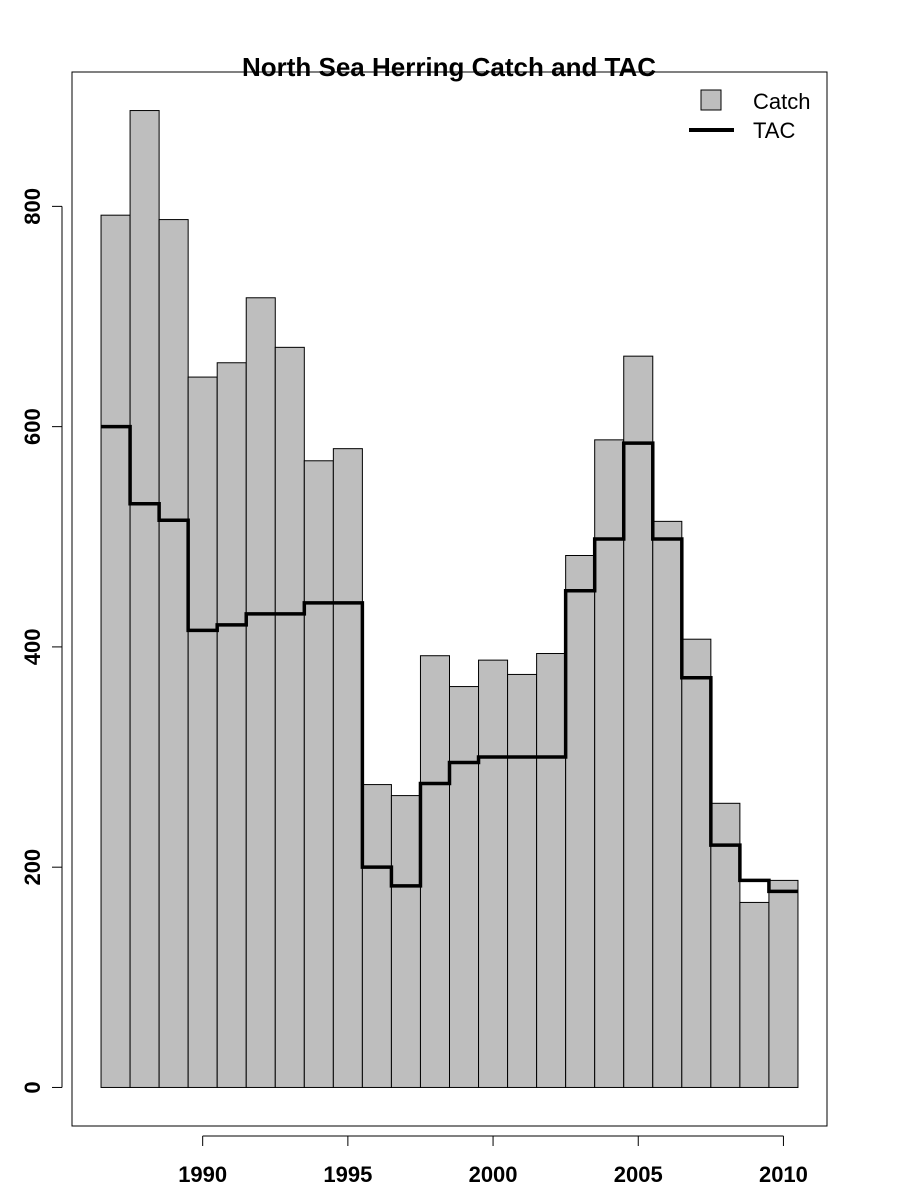 Image resolution: width=900 pixels, height=1200 pixels. I want to click on catch-bar-1992, so click(260, 692).